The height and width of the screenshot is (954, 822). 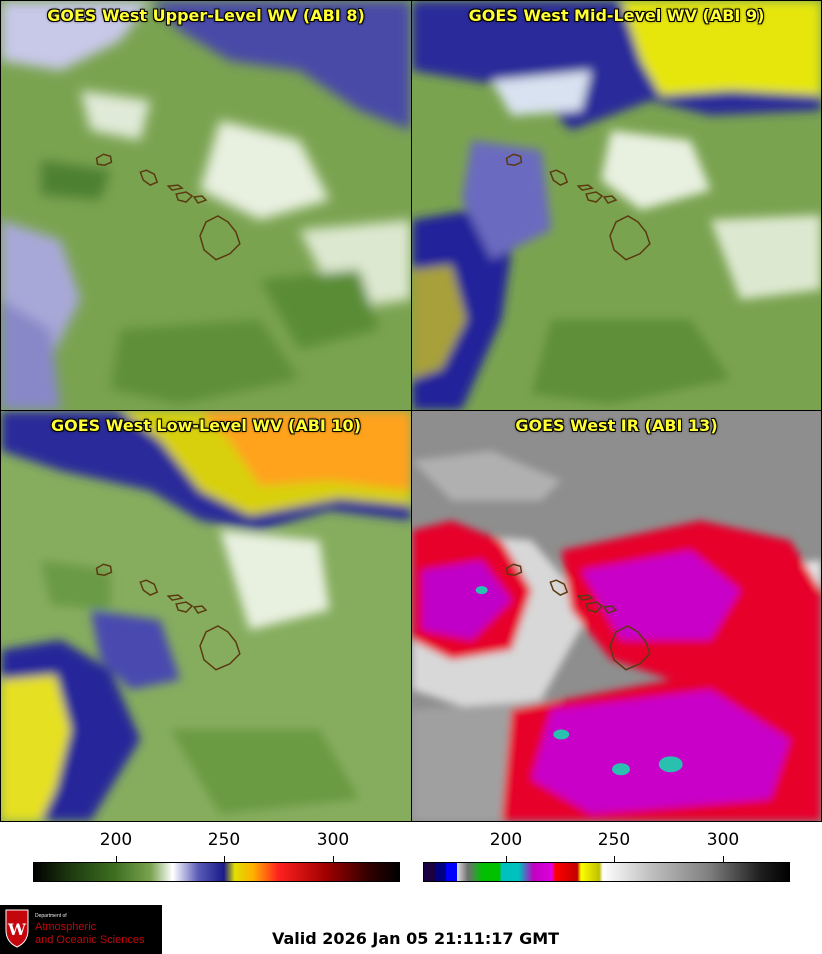 I want to click on wv-colorbar-ticks: 200 250 300, so click(x=216, y=846).